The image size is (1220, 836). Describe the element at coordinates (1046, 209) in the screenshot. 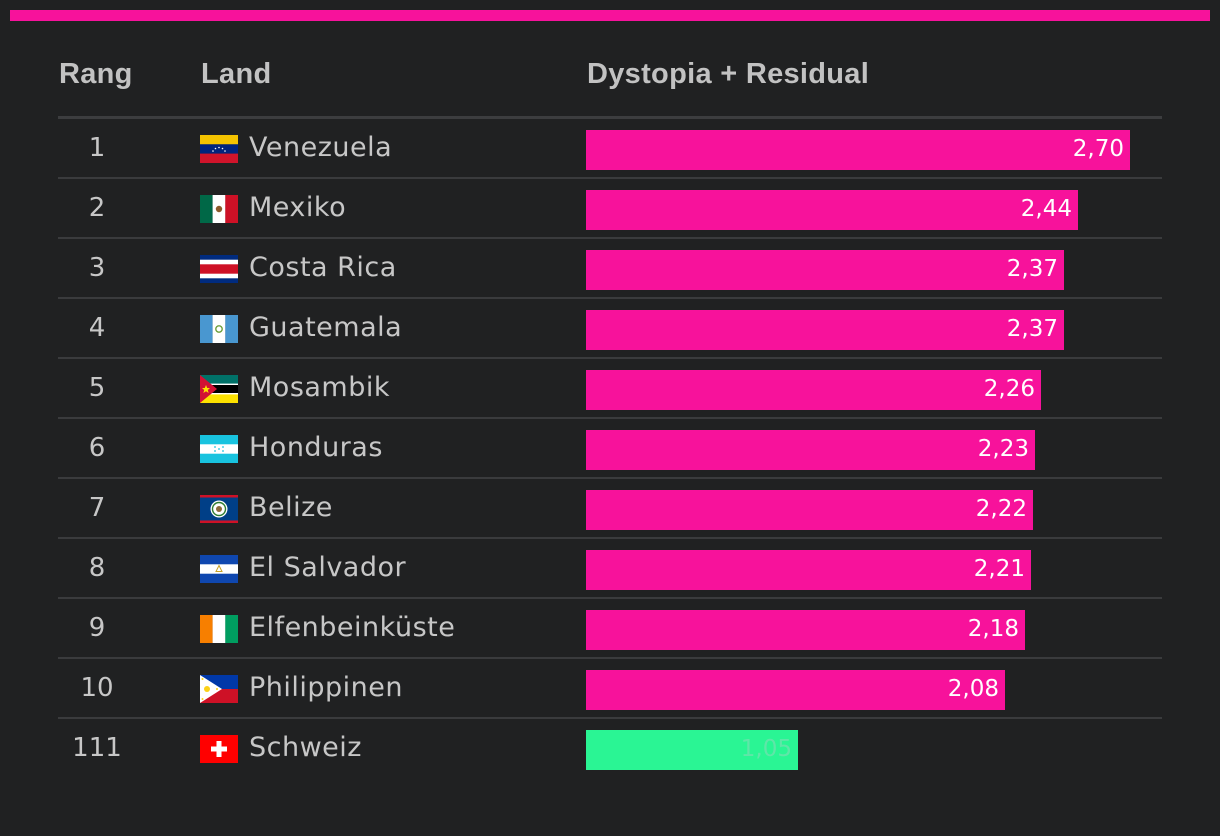

I see `value-label: 2,44` at that location.